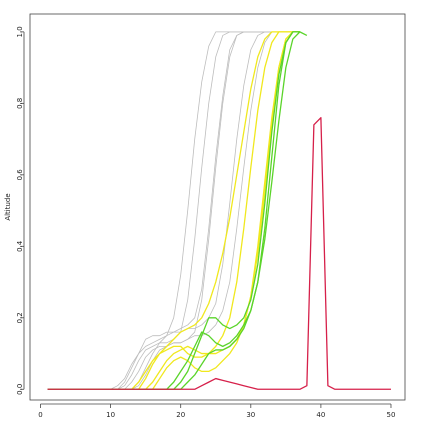 This screenshot has height=422, width=422. What do you see at coordinates (320, 415) in the screenshot?
I see `x-tick-label: 40` at bounding box center [320, 415].